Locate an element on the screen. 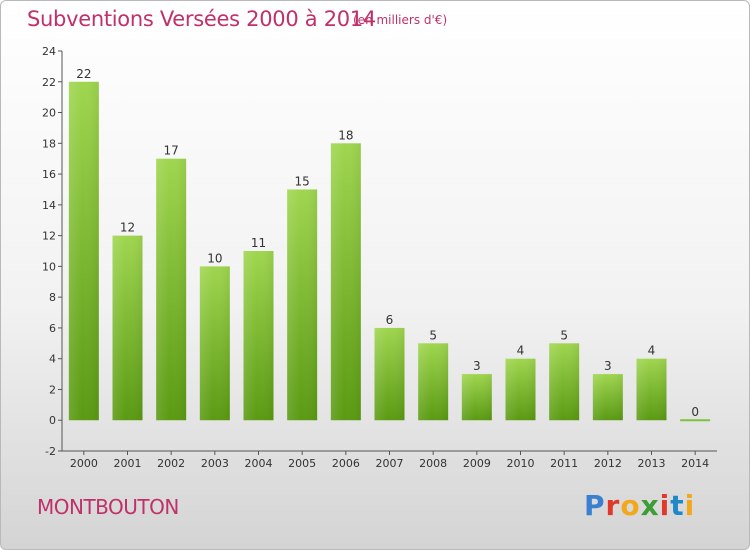 Image resolution: width=750 pixels, height=550 pixels. data-label: 17 is located at coordinates (171, 151).